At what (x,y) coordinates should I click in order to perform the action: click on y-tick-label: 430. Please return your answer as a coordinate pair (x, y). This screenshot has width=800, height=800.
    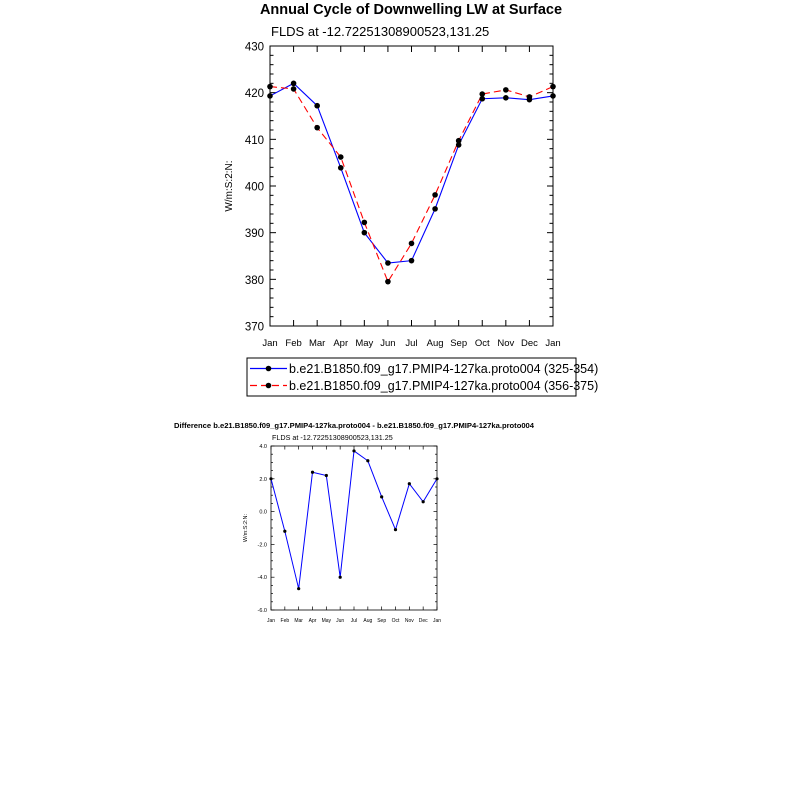
    Looking at the image, I should click on (254, 48).